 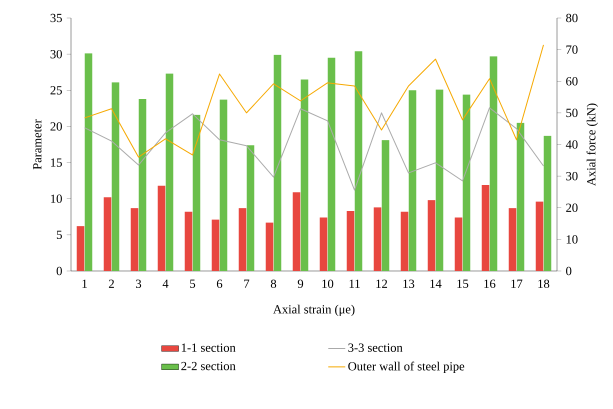 What do you see at coordinates (375, 347) in the screenshot?
I see `legend-label: 3-3 section` at bounding box center [375, 347].